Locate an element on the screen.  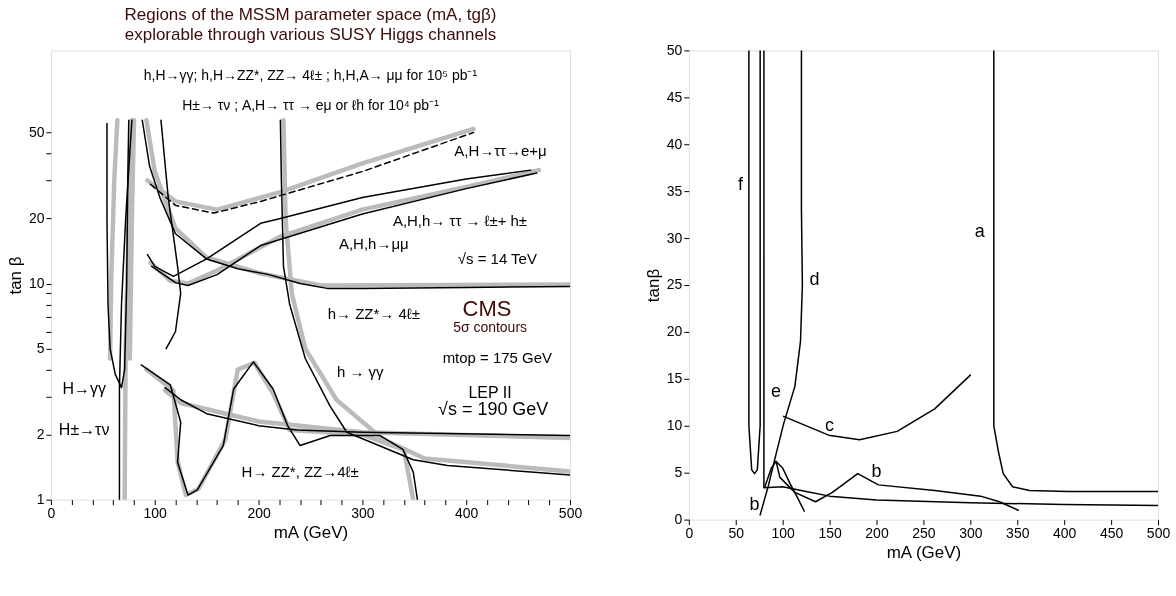
chart-title: Regions of the MSSM parameter space (mA, tgβ) is located at coordinates (310, 15).